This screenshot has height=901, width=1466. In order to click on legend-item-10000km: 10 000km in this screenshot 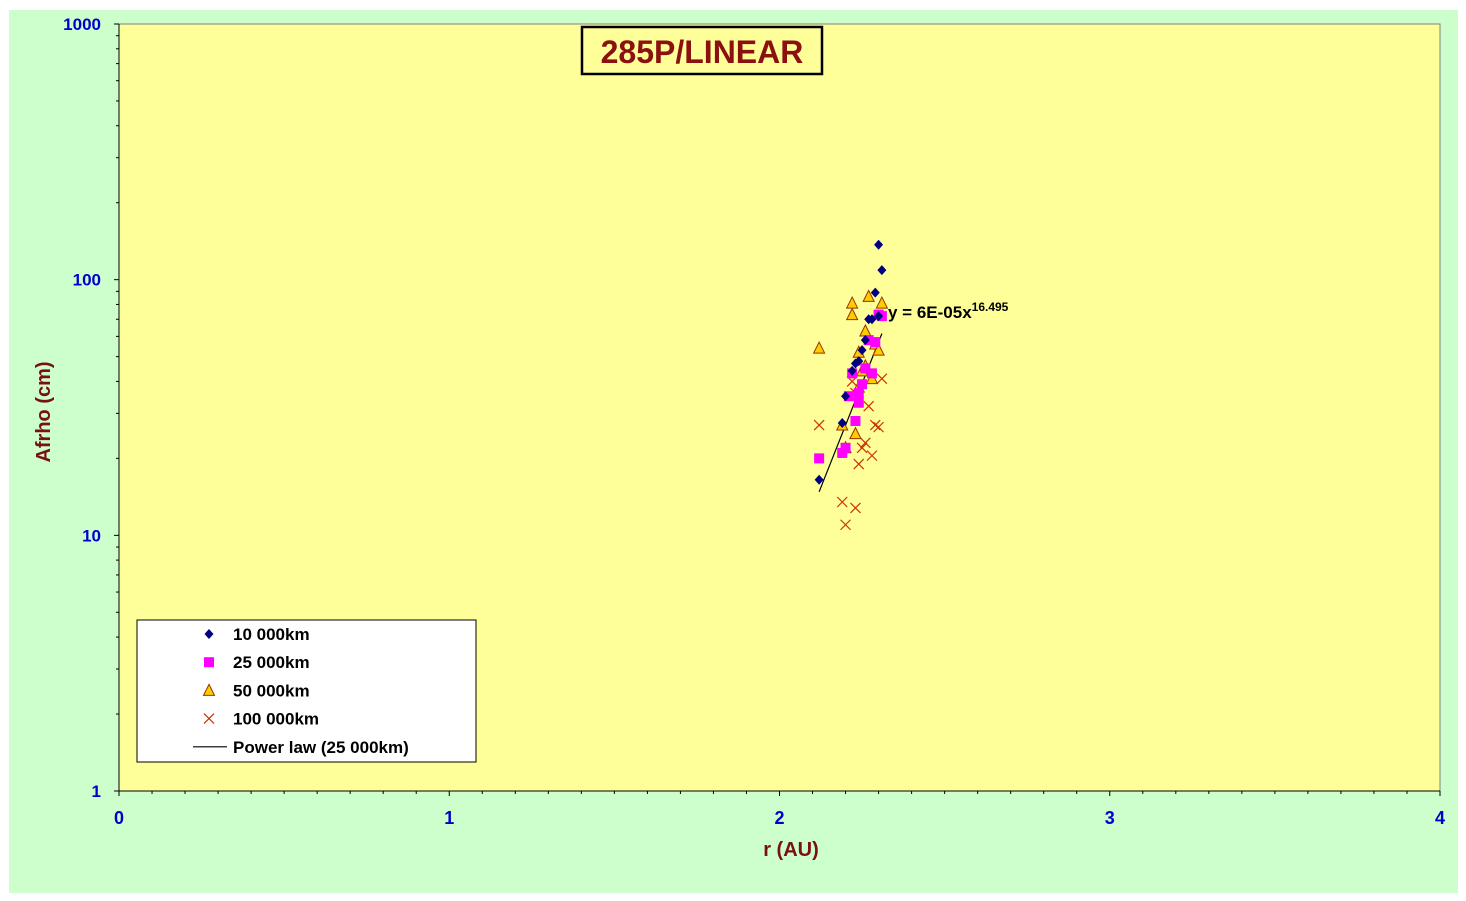, I will do `click(257, 634)`.